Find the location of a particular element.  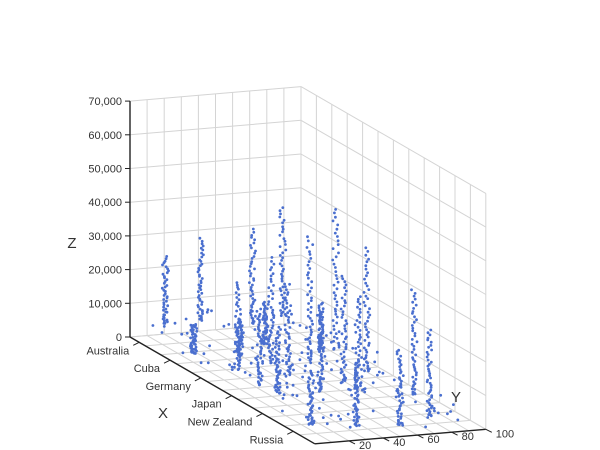

z-tick-label: 60,000 is located at coordinates (105, 136).